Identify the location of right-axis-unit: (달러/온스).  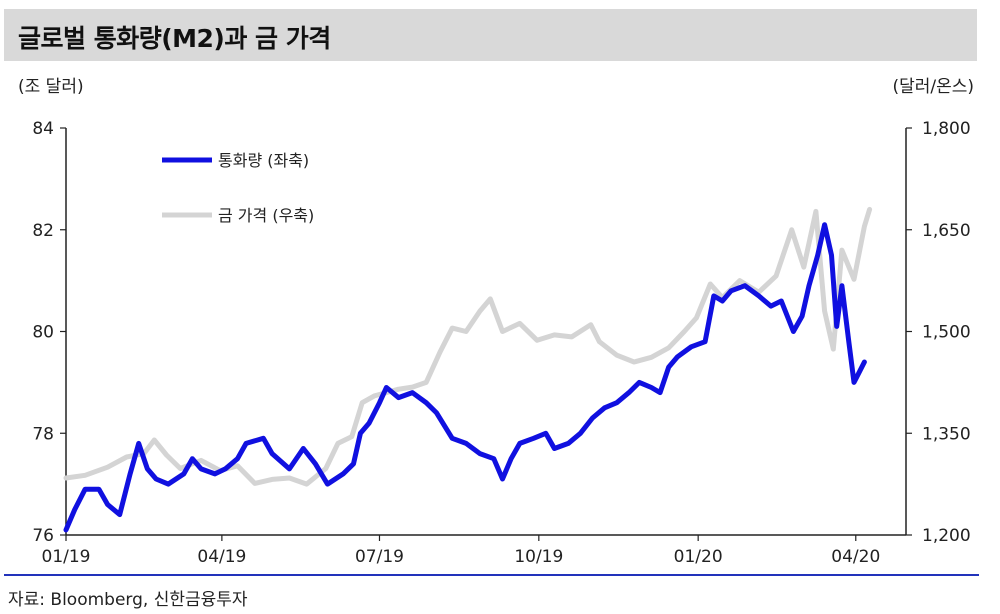
(933, 87).